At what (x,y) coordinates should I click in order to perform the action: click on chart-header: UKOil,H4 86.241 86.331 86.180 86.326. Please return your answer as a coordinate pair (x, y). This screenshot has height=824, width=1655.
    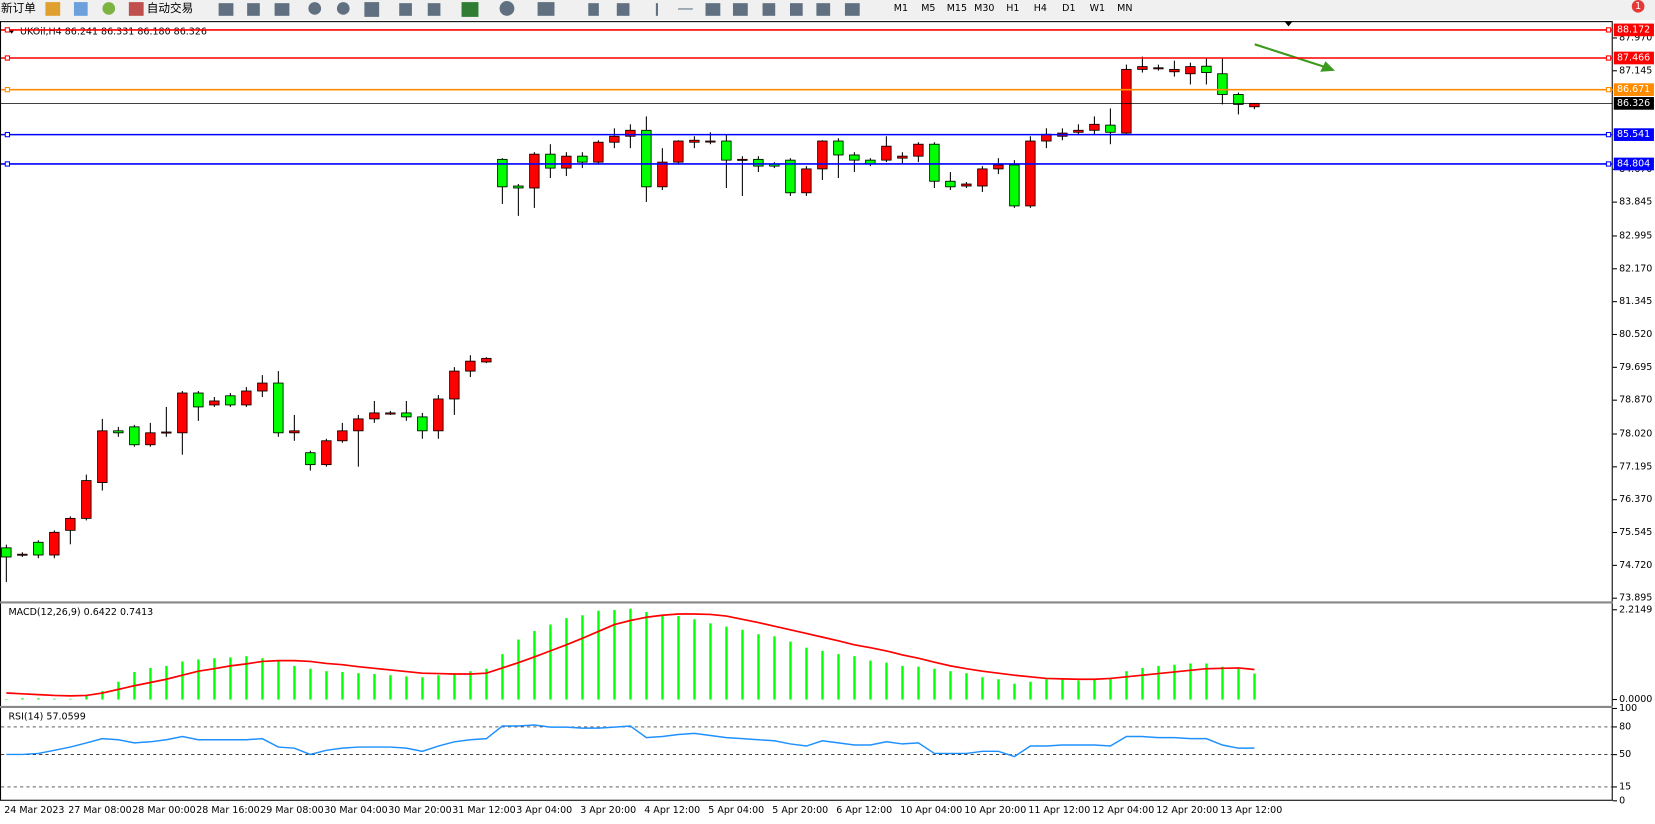
    Looking at the image, I should click on (113, 31).